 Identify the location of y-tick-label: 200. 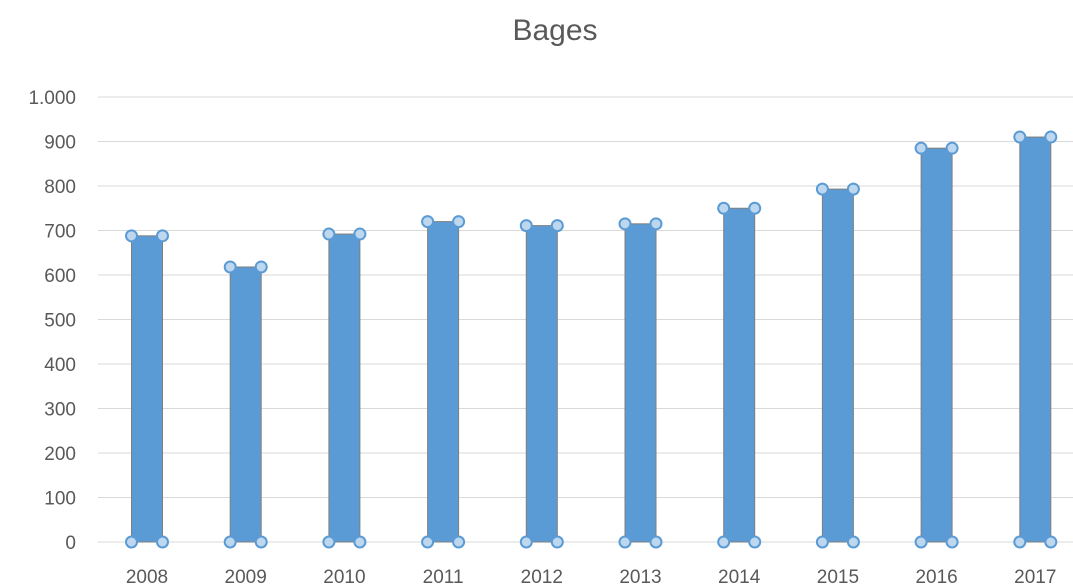
(60, 454).